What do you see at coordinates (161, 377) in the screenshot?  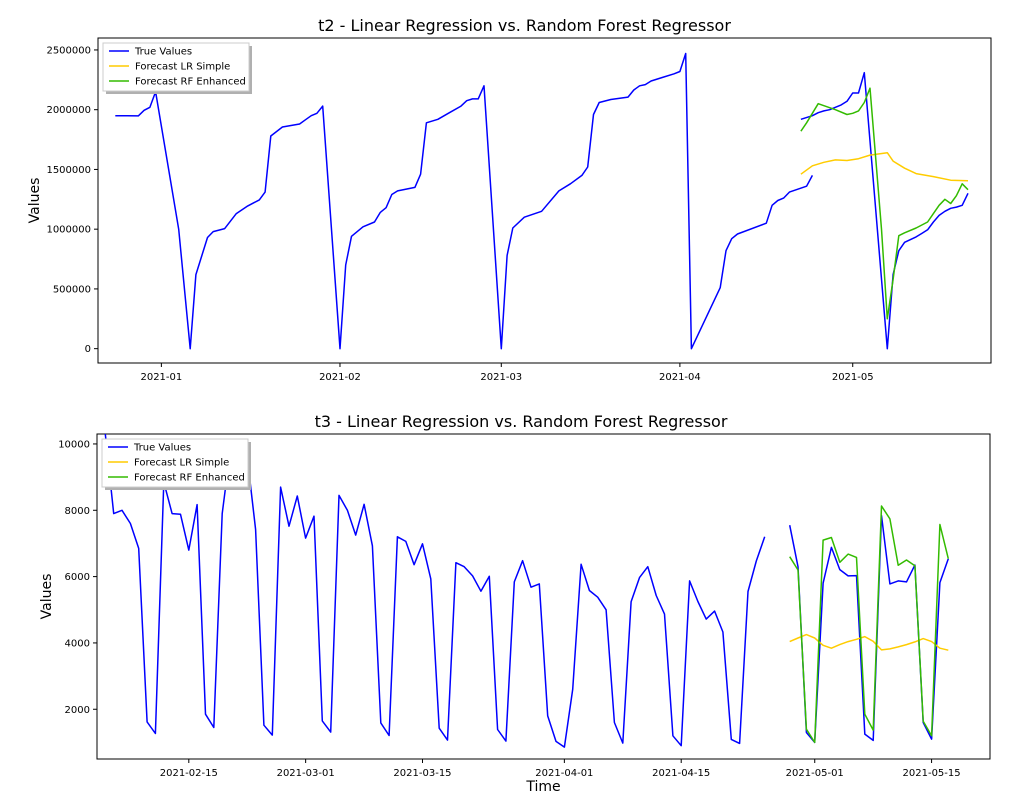 I see `chart-t2-x-tick-label: 2021-01` at bounding box center [161, 377].